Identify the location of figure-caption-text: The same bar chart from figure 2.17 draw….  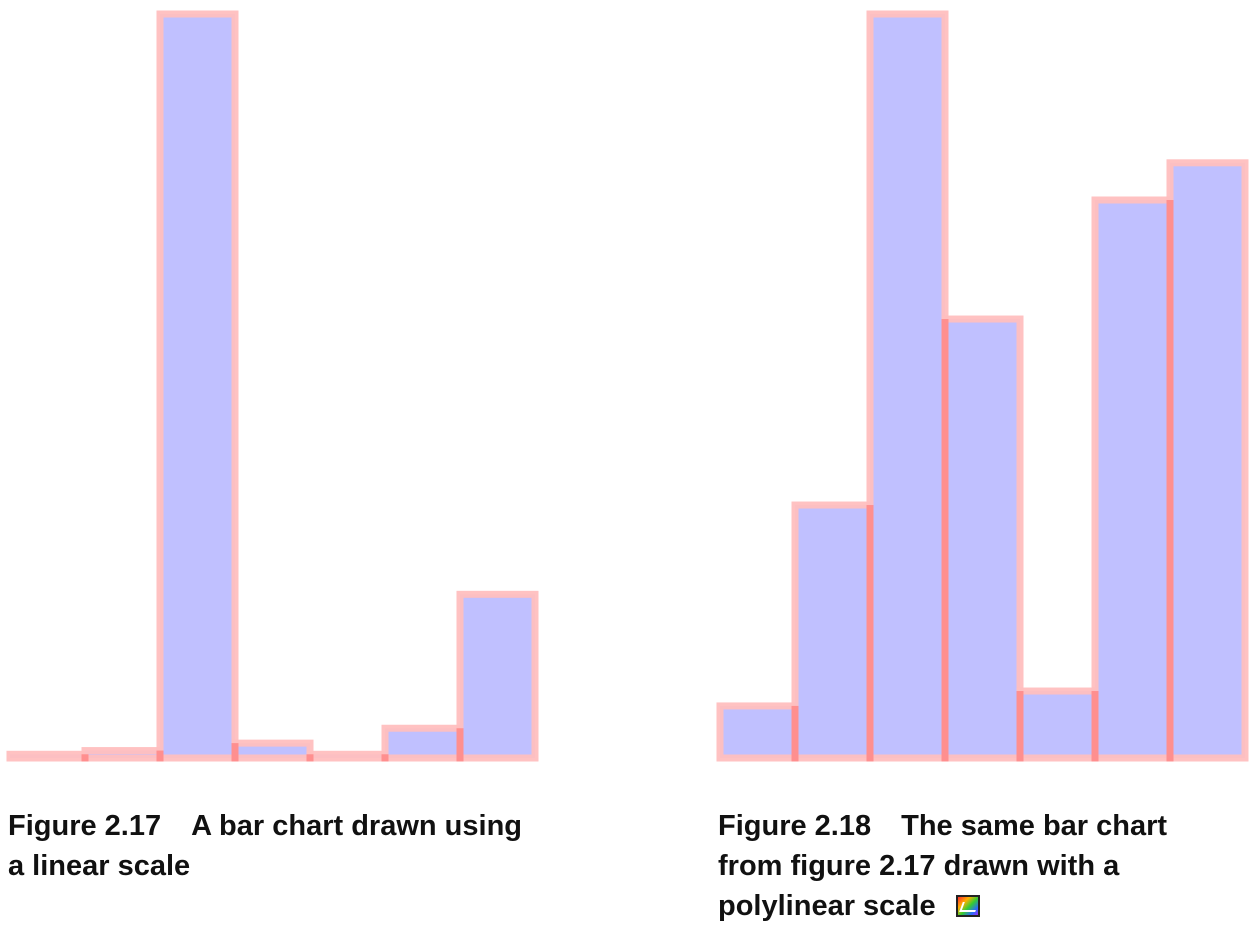
(943, 866).